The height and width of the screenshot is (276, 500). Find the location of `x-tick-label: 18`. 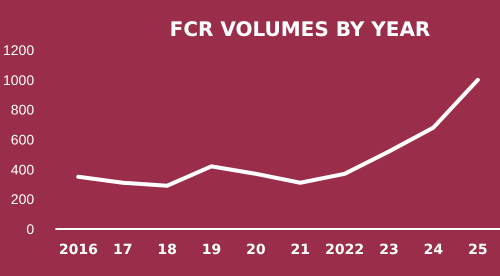

x-tick-label: 18 is located at coordinates (167, 250).